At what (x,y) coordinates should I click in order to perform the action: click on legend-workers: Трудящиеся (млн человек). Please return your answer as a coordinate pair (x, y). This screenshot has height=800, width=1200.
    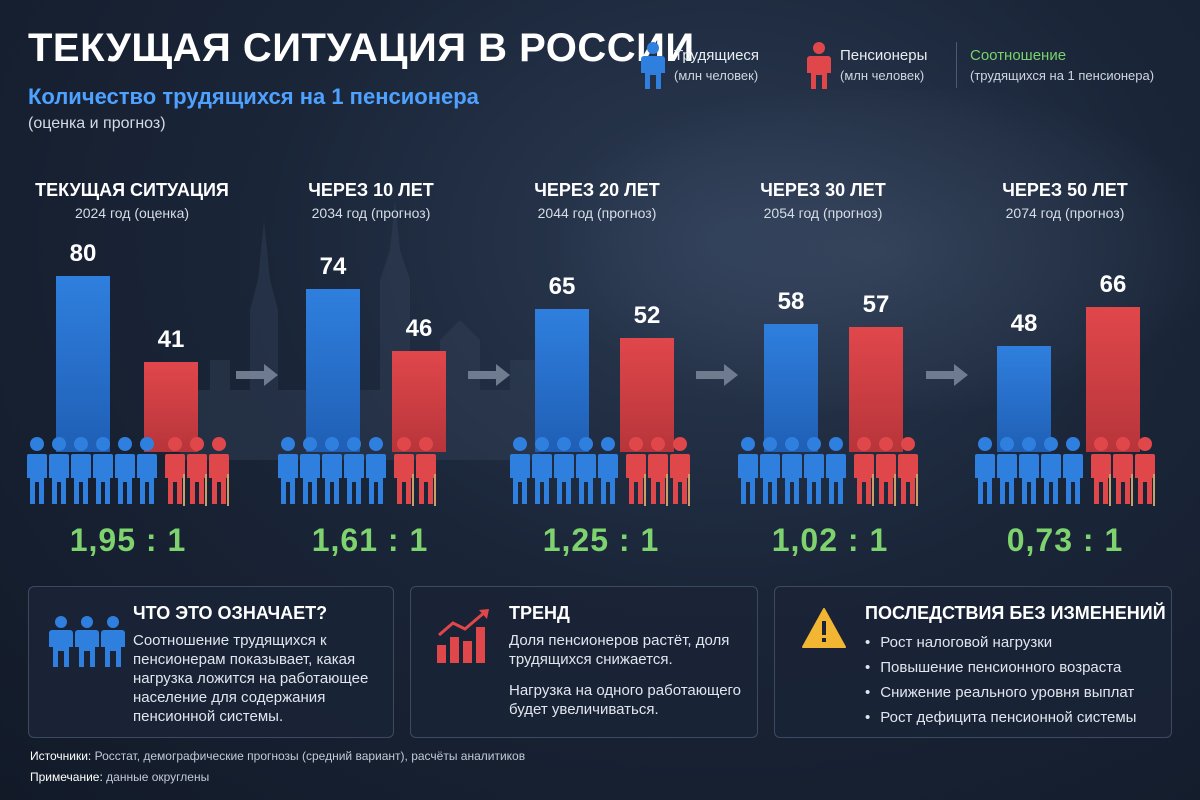
    Looking at the image, I should click on (699, 66).